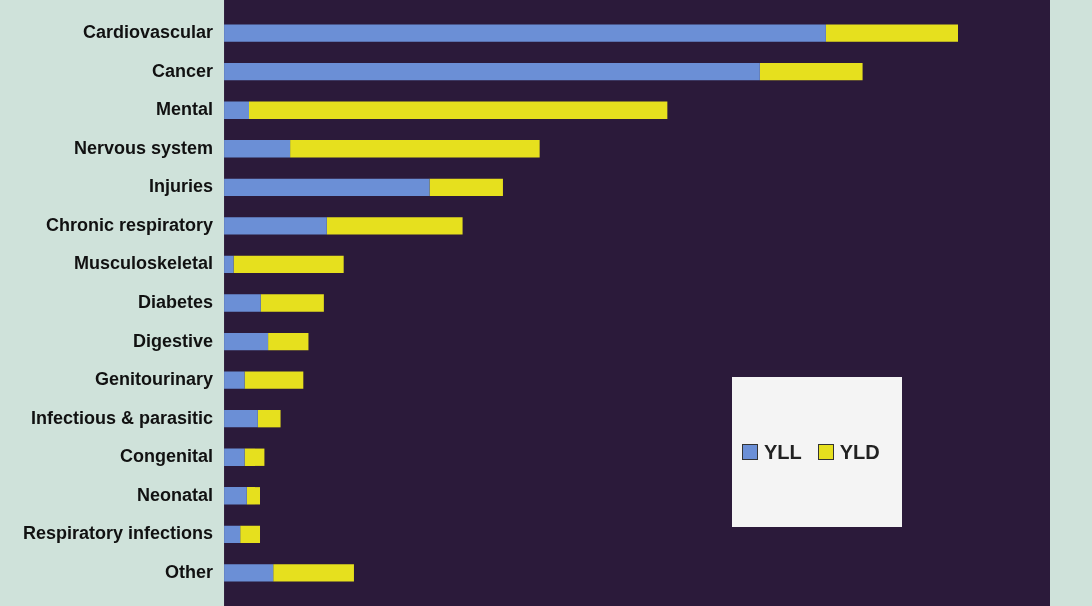 The height and width of the screenshot is (606, 1092). I want to click on y-tick-label: Nervous system, so click(143, 147).